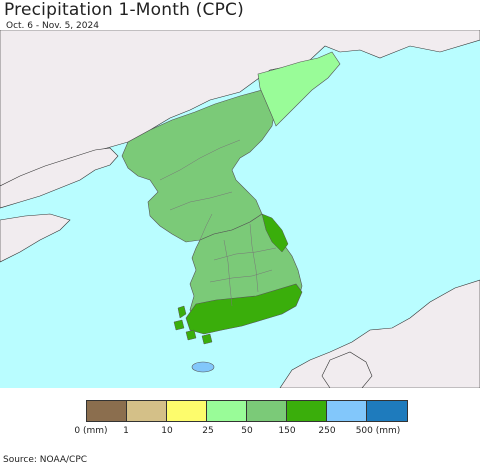 Image resolution: width=480 pixels, height=470 pixels. What do you see at coordinates (193, 325) in the screenshot?
I see `islands-southwest` at bounding box center [193, 325].